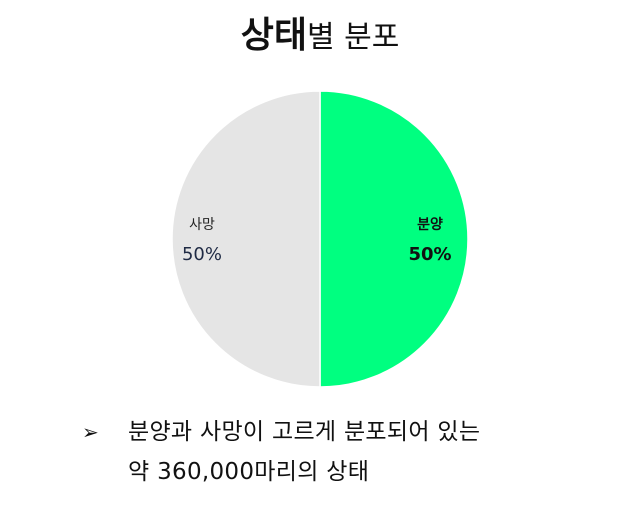  What do you see at coordinates (430, 225) in the screenshot?
I see `pie-slice-label-1: 분양` at bounding box center [430, 225].